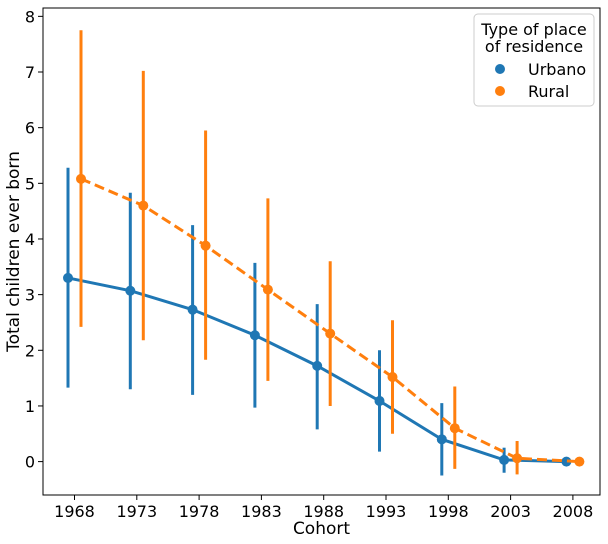 This screenshot has height=544, width=608. What do you see at coordinates (30, 128) in the screenshot?
I see `y-tick-label: 6` at bounding box center [30, 128].